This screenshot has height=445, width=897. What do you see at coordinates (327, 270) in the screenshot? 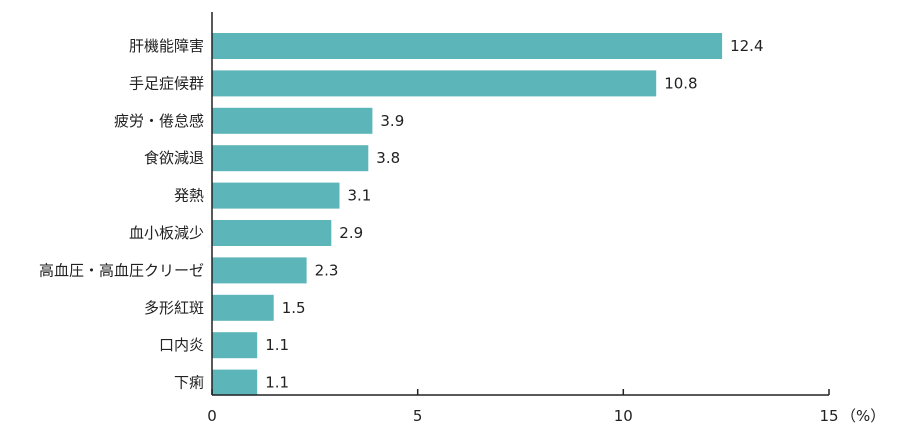
I see `data-label: 2.3` at bounding box center [327, 270].